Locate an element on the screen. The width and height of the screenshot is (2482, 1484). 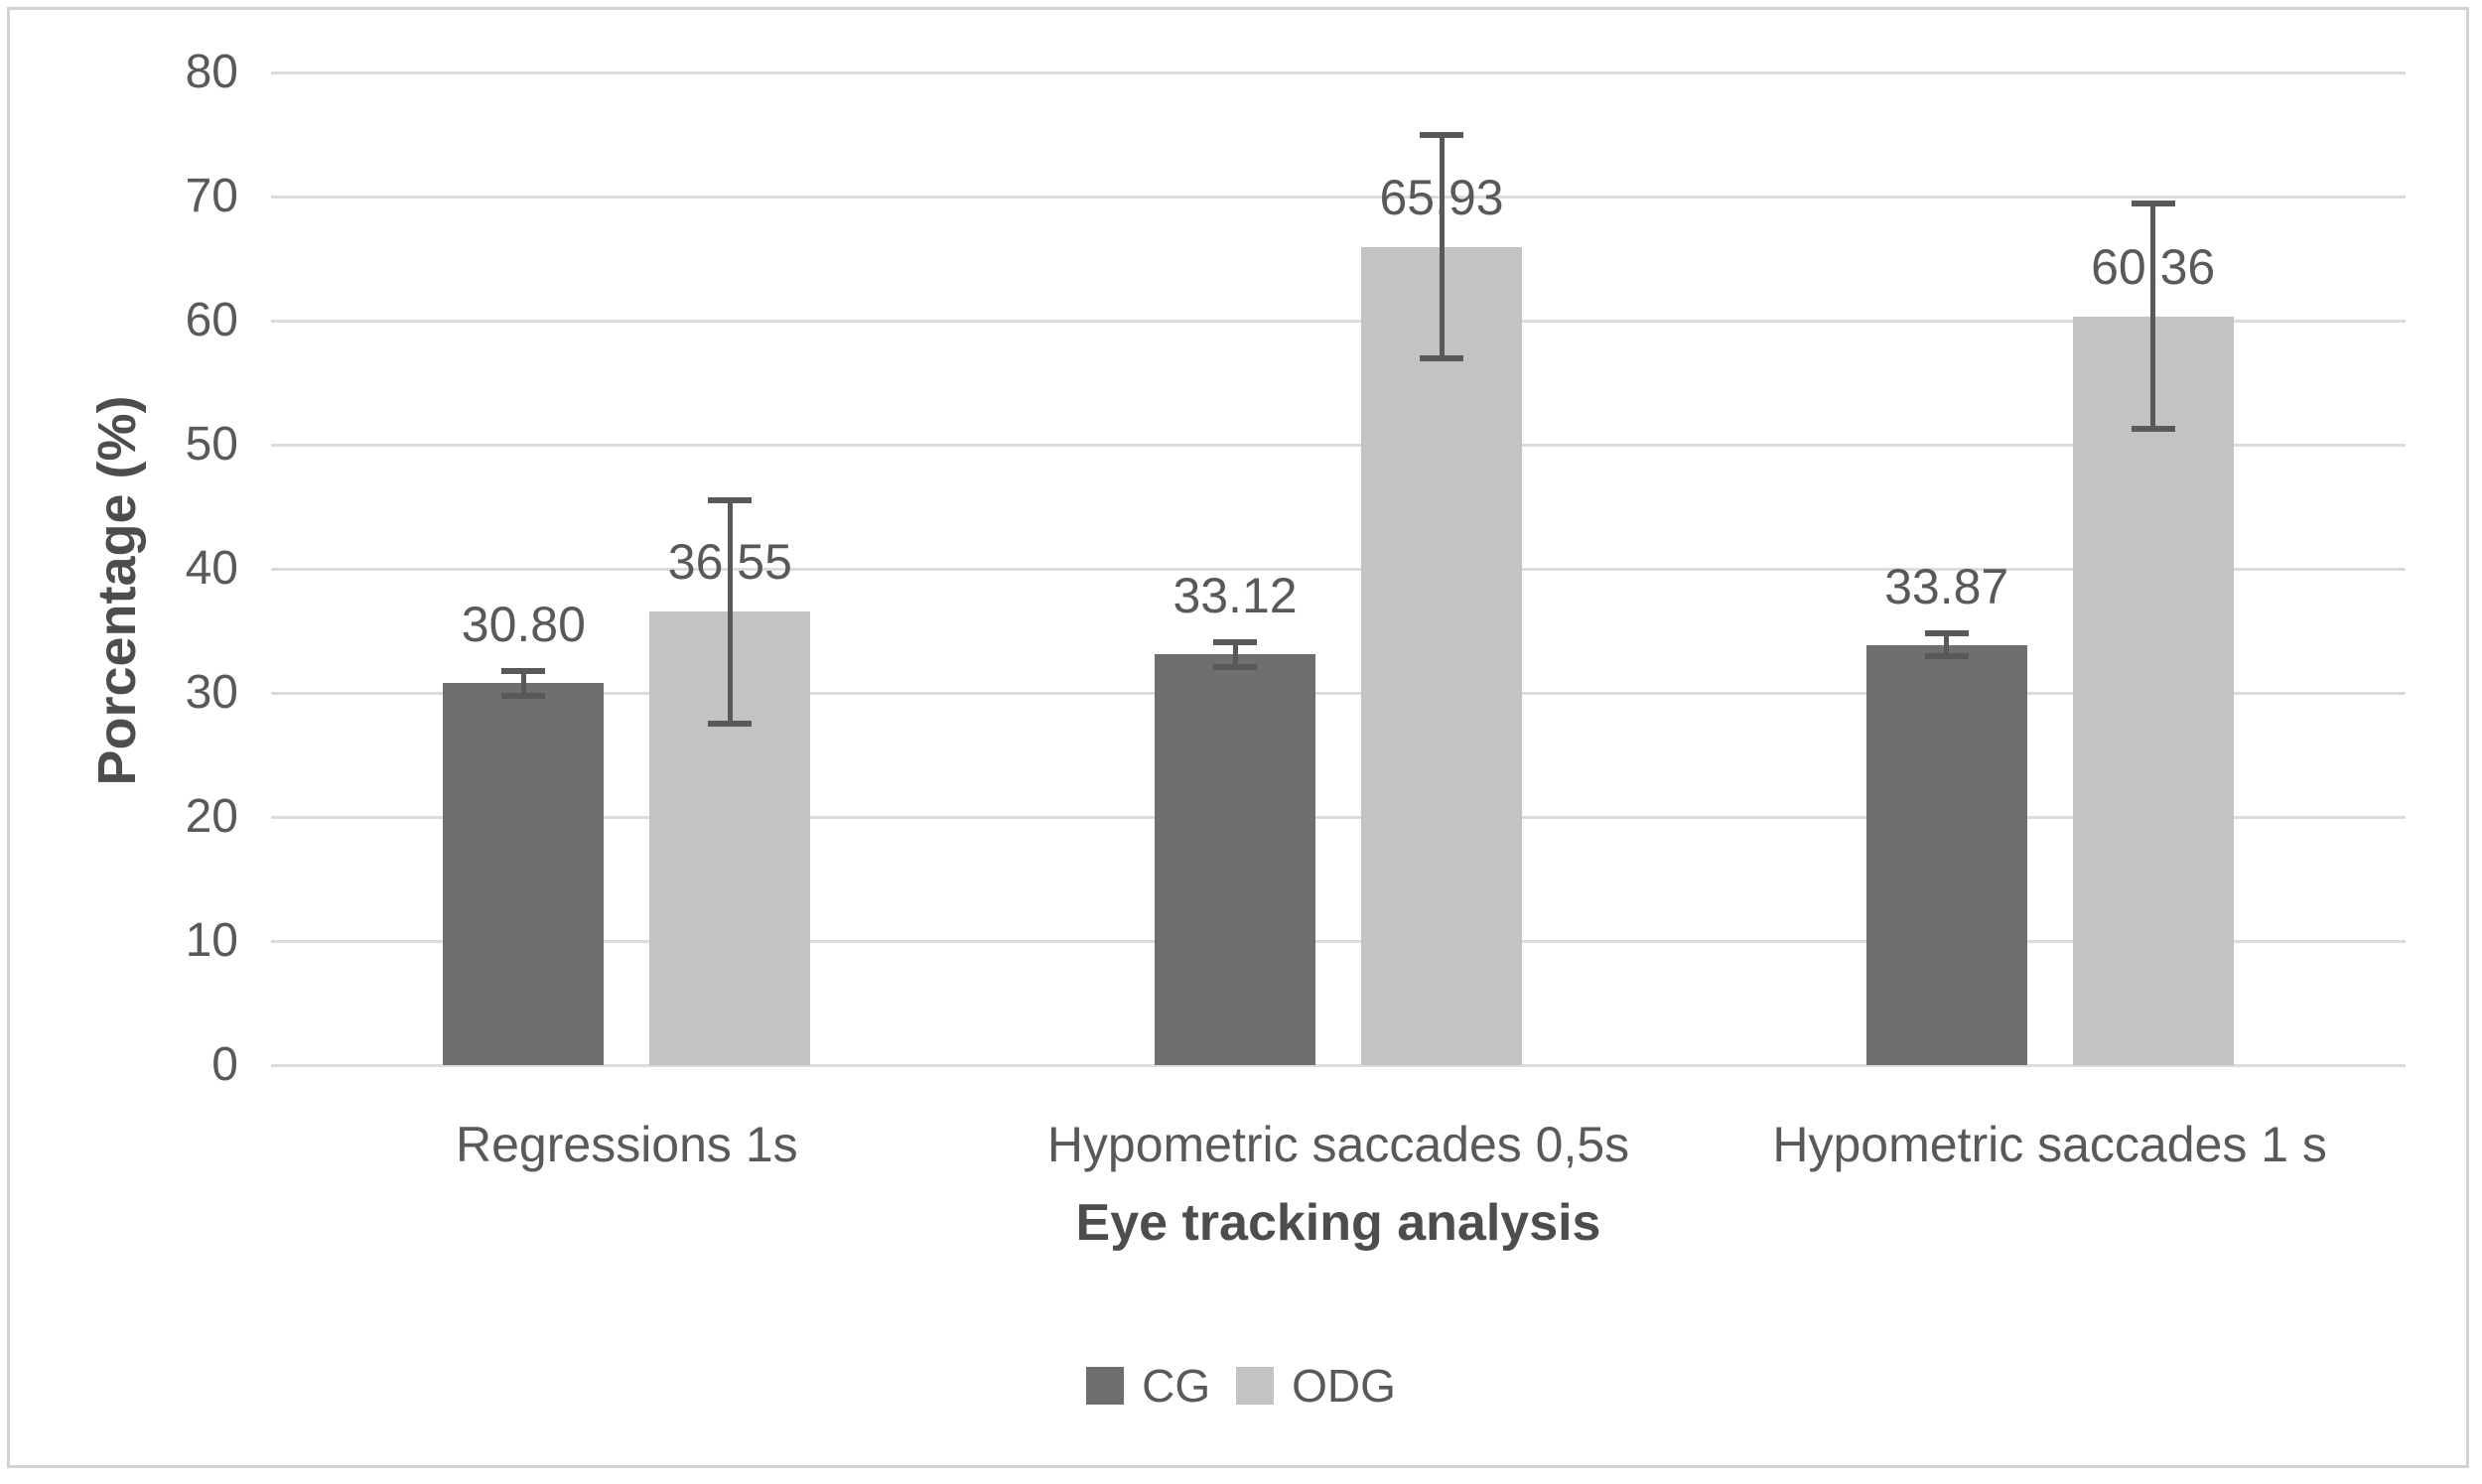
y-tick-label: 80 is located at coordinates (211, 72).